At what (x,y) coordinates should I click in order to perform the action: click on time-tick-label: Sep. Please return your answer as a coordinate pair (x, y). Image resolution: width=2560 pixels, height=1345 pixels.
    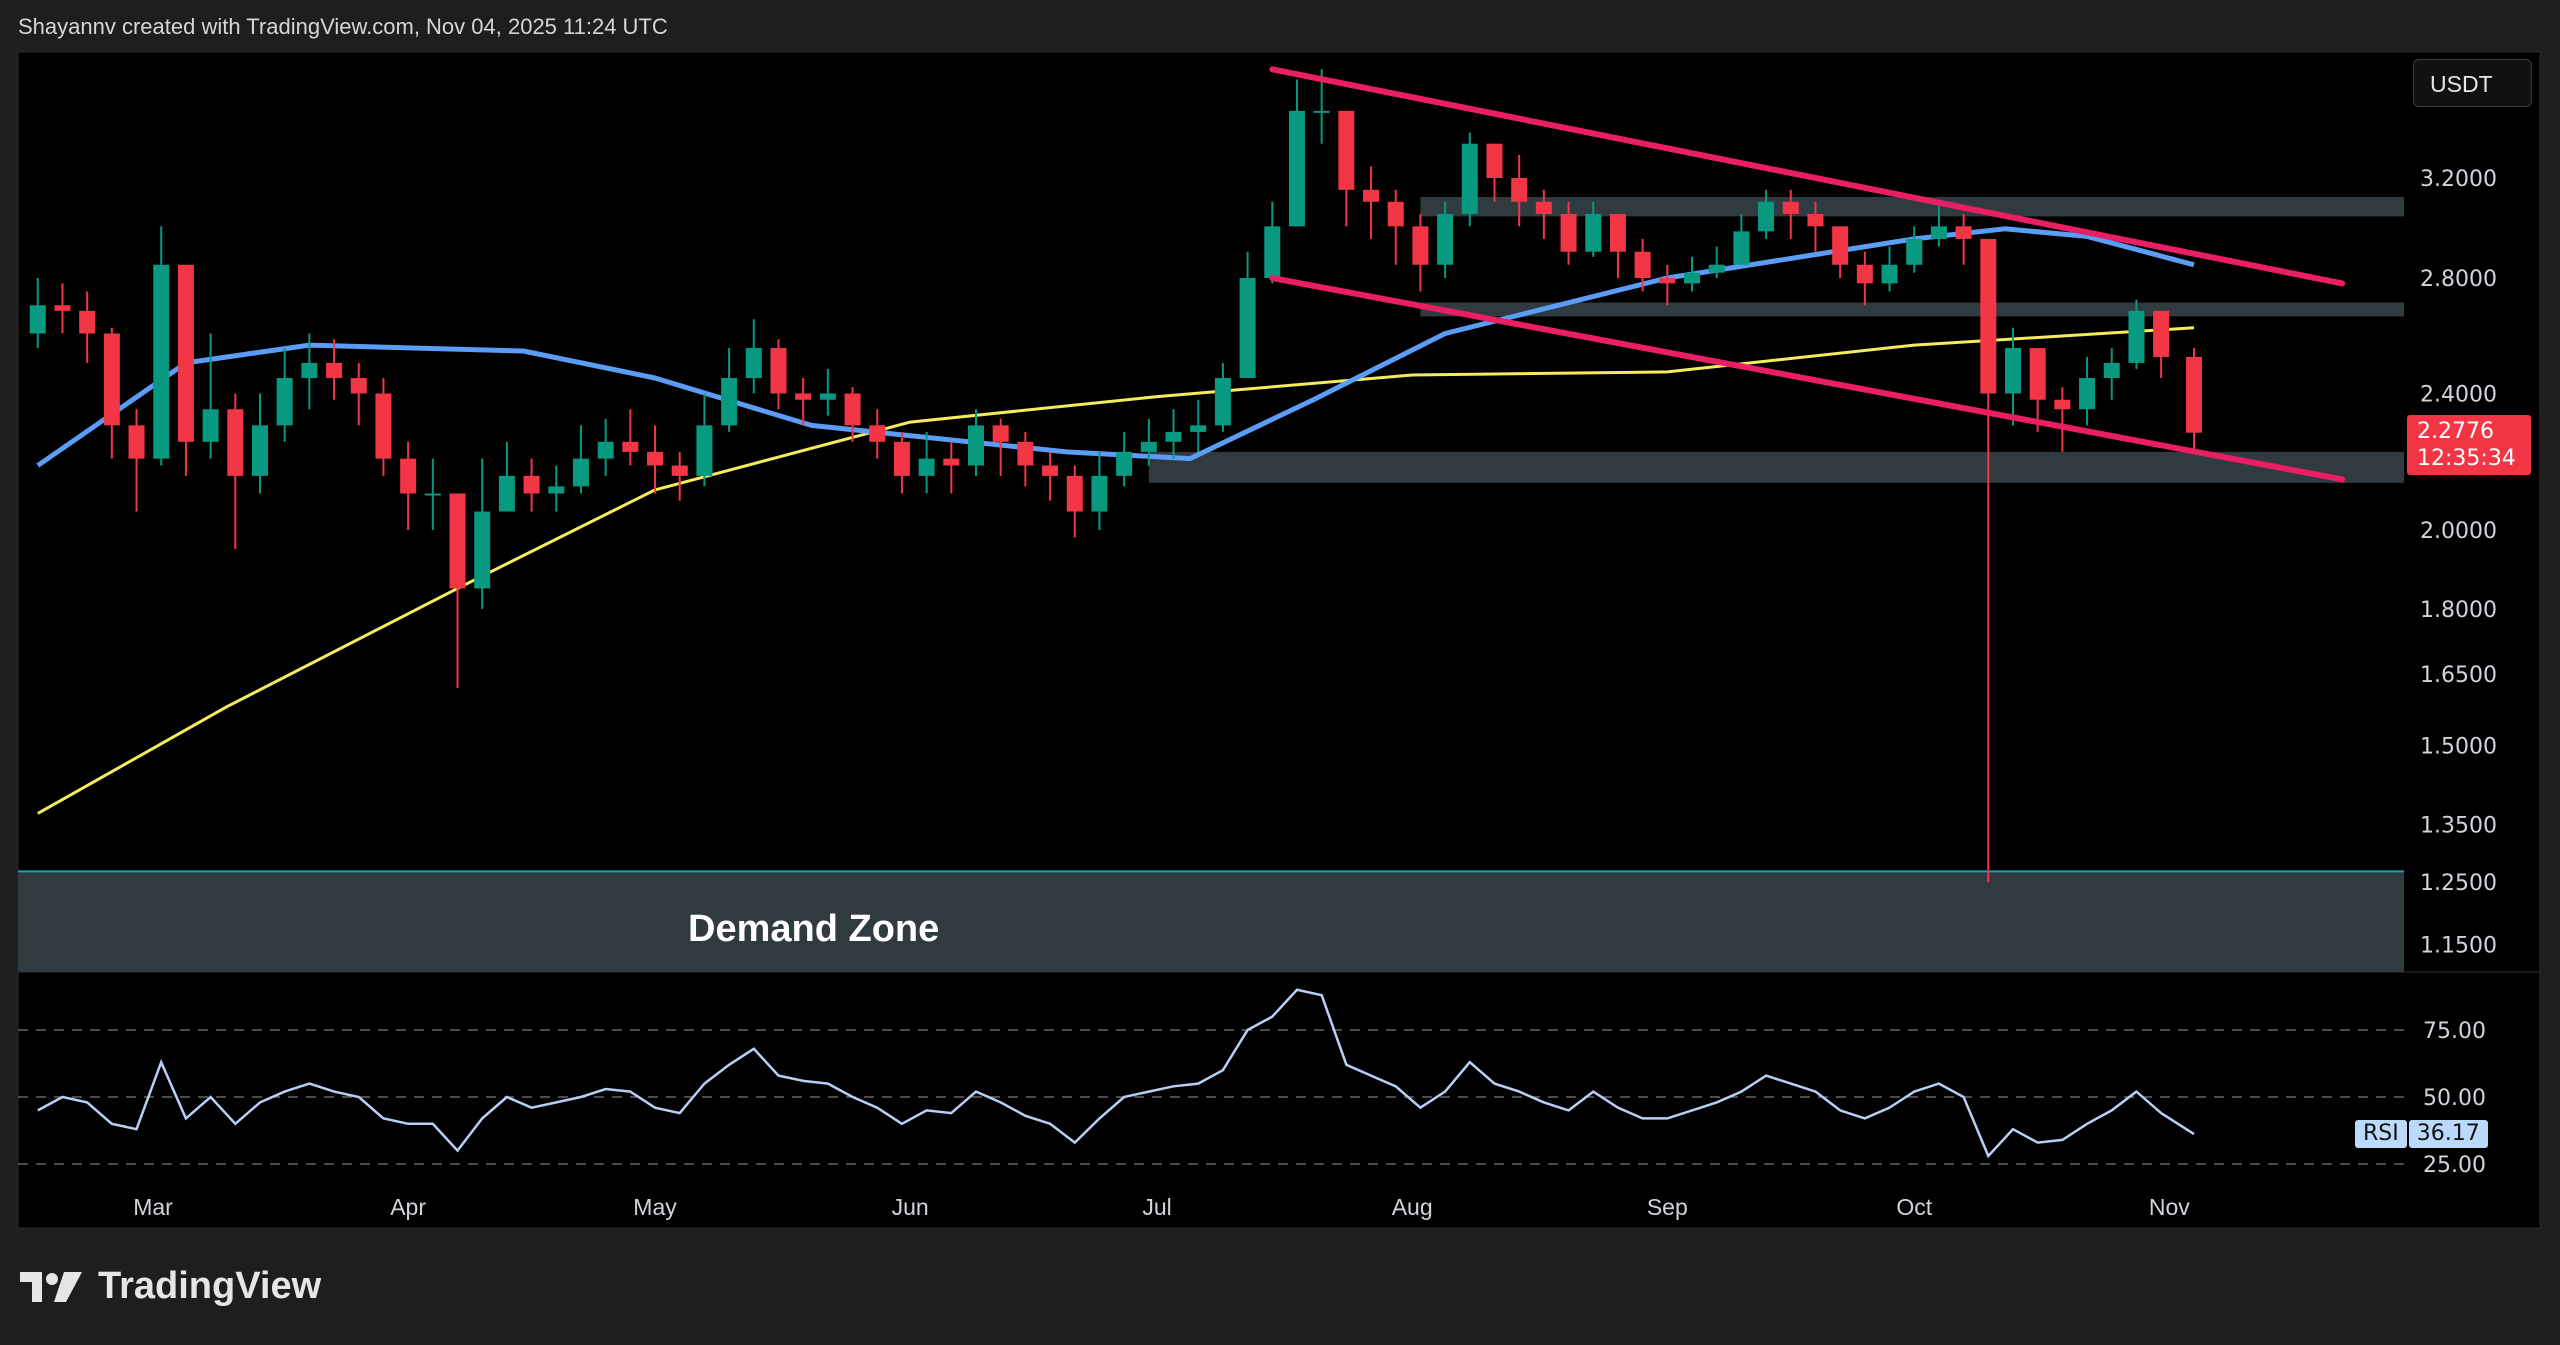
    Looking at the image, I should click on (1667, 1207).